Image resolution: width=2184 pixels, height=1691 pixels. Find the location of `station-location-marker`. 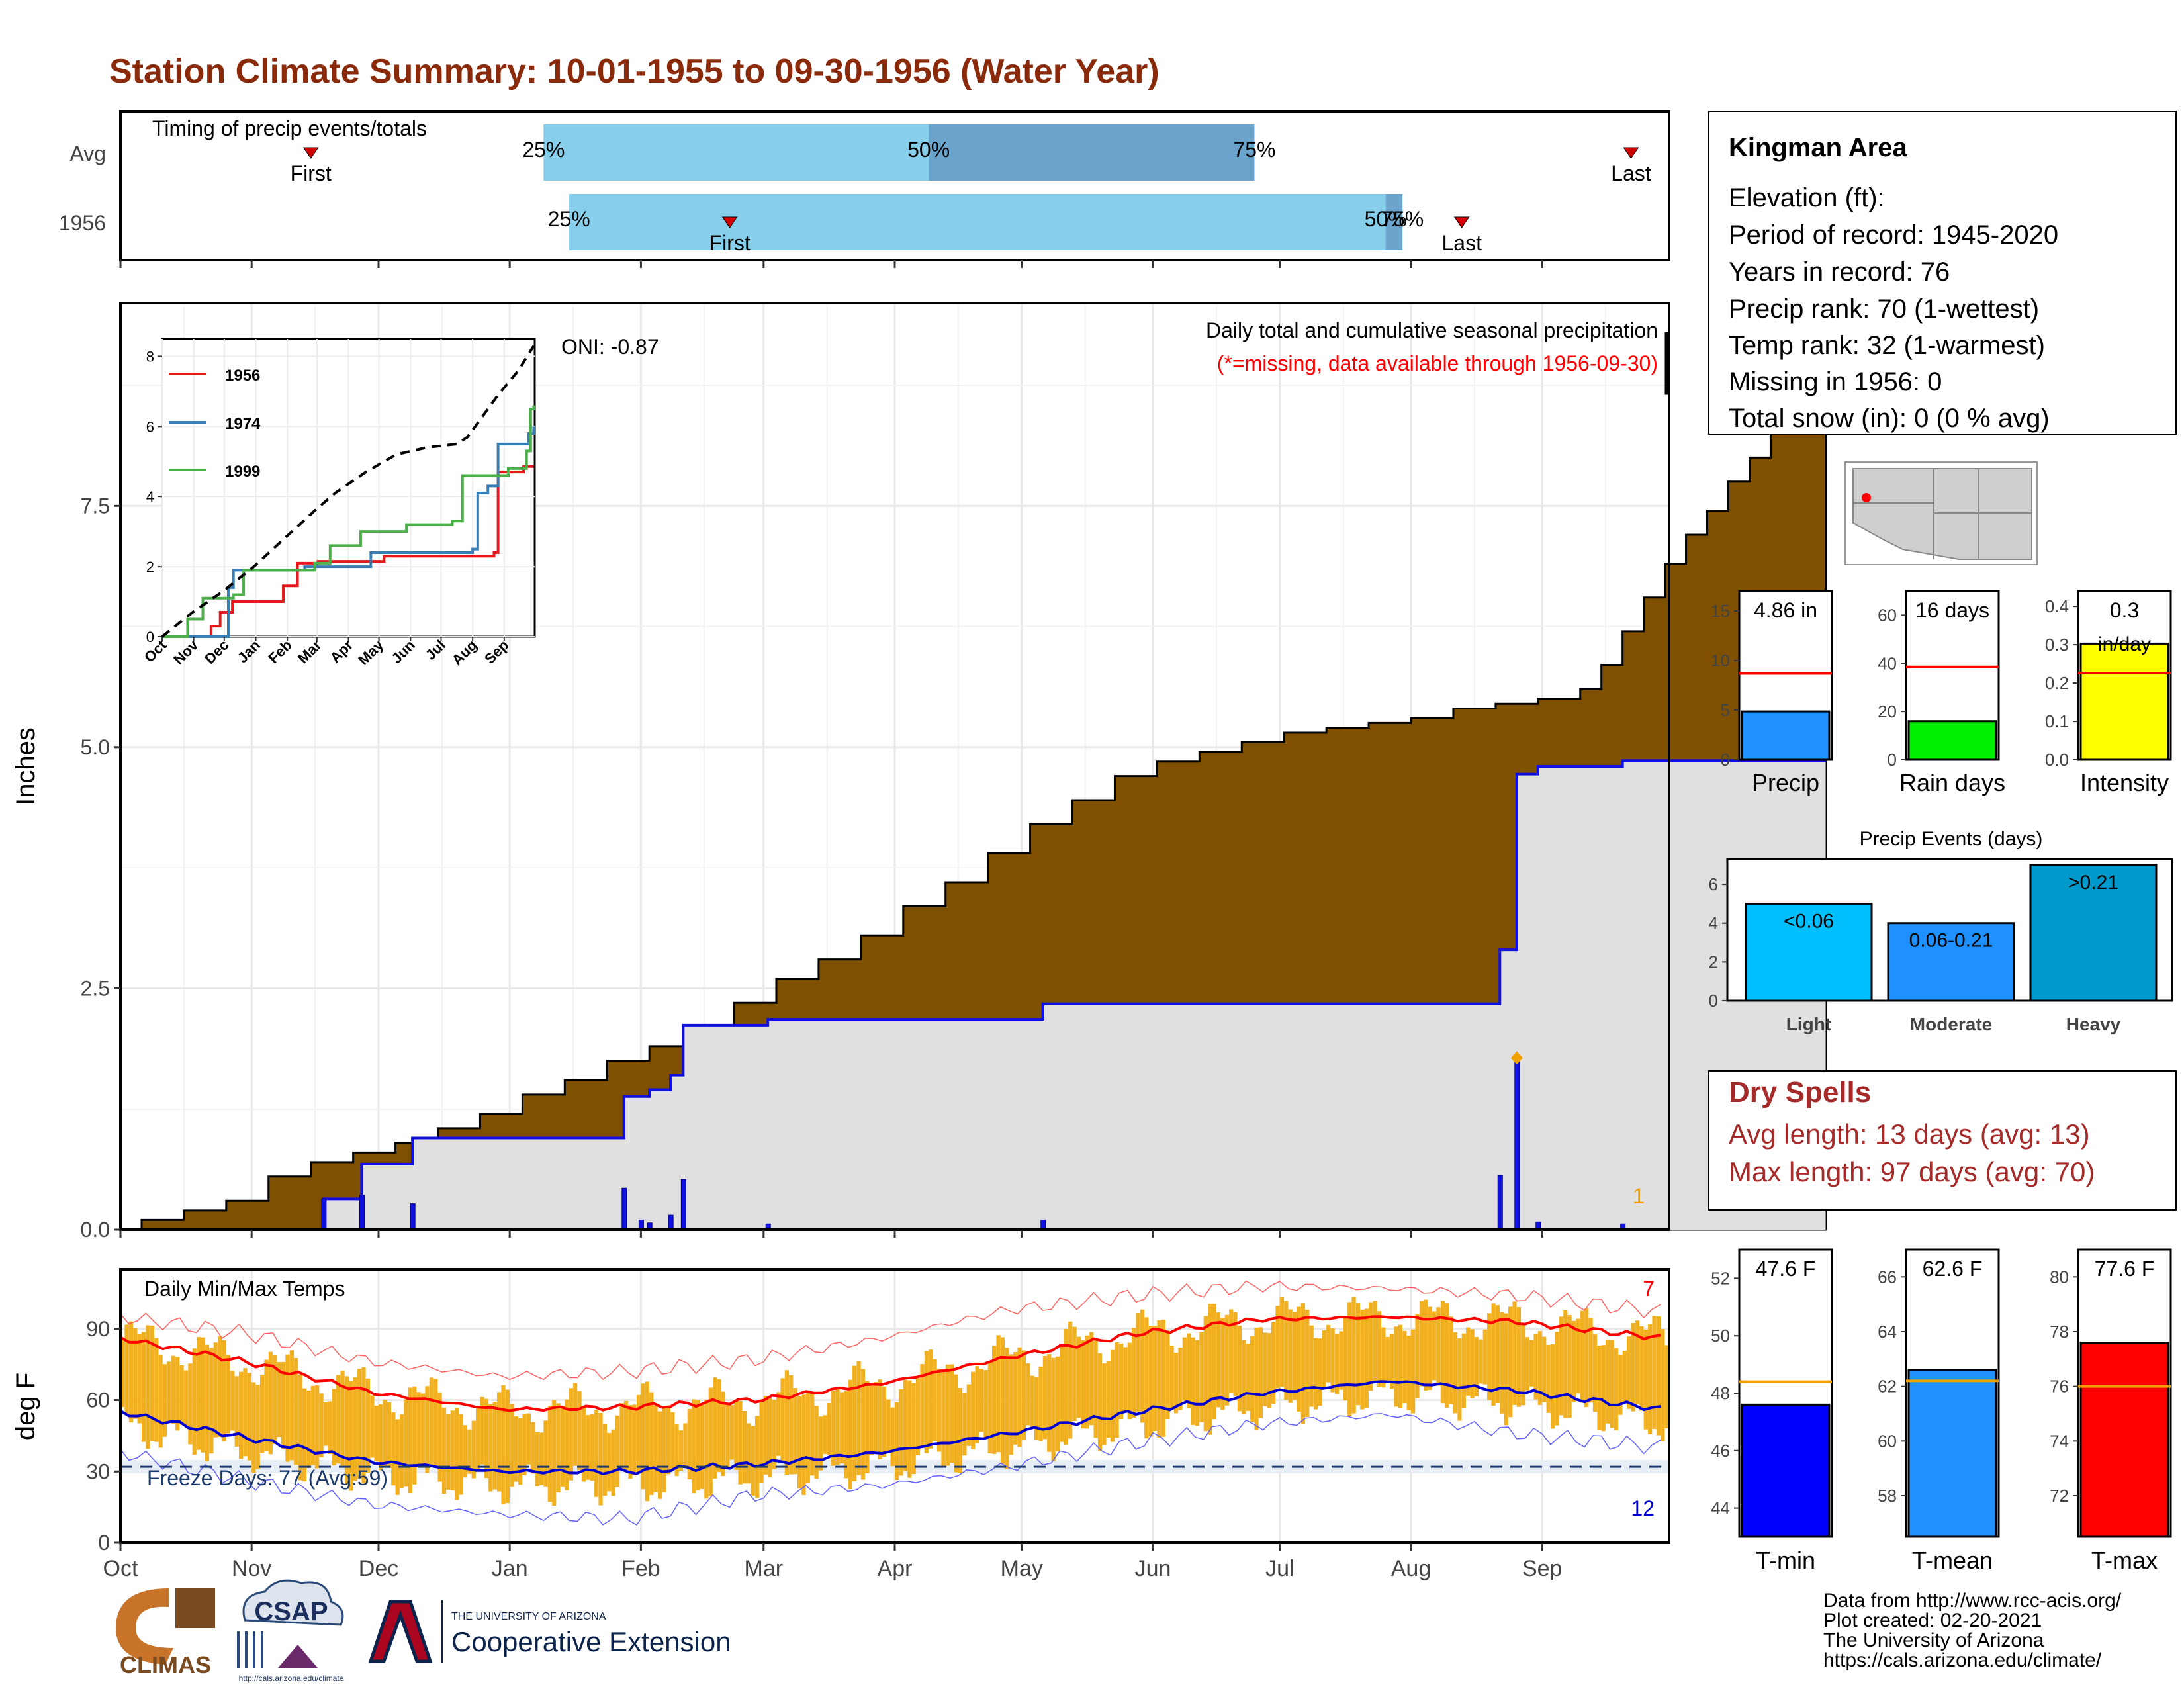

station-location-marker is located at coordinates (1866, 498).